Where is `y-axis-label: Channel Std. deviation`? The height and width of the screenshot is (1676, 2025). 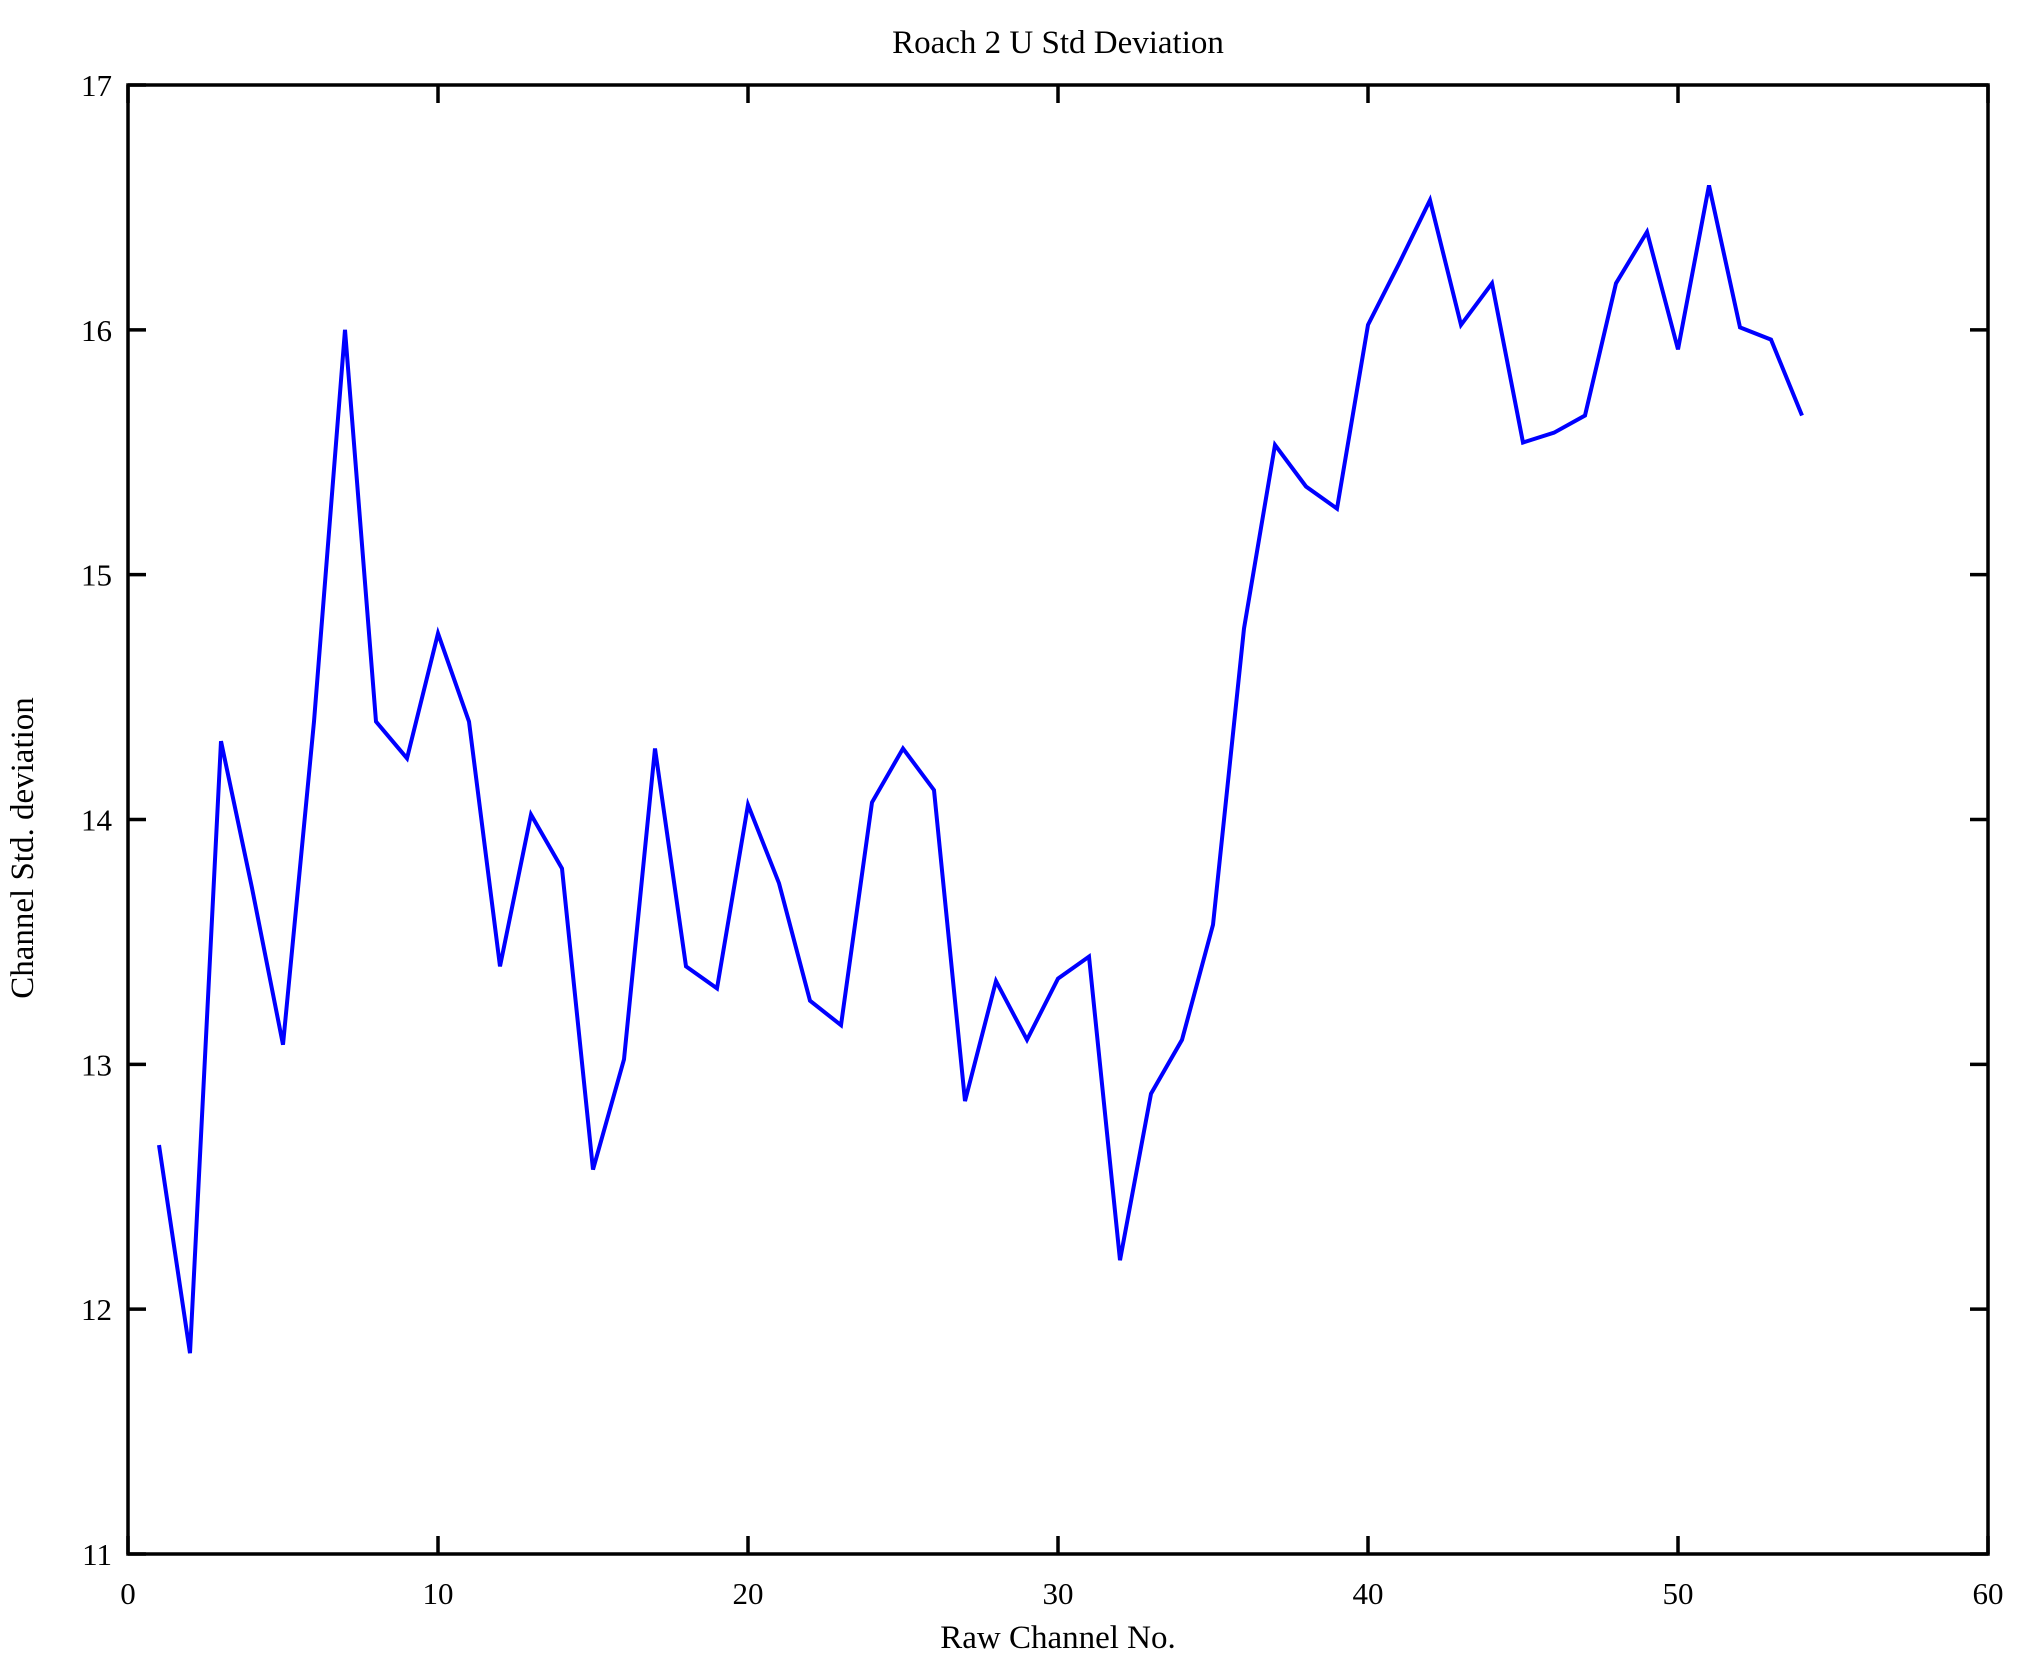 y-axis-label: Channel Std. deviation is located at coordinates (23, 848).